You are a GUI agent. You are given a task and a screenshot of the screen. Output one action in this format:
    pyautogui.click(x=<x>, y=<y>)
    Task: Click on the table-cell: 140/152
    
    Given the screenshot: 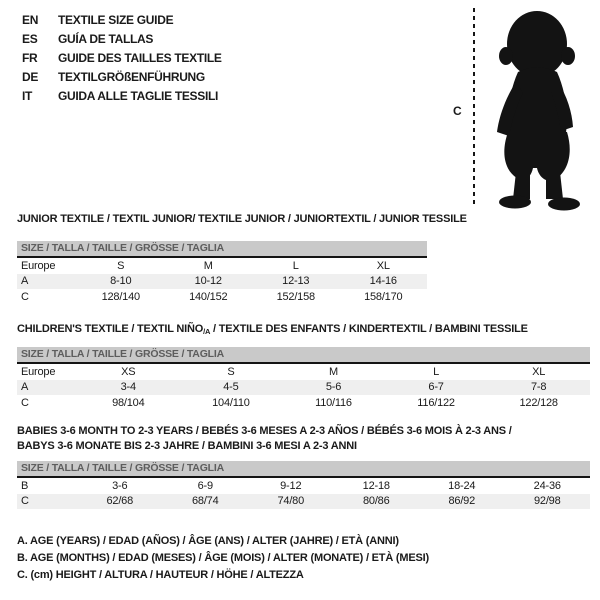 What is the action you would take?
    pyautogui.click(x=208, y=296)
    